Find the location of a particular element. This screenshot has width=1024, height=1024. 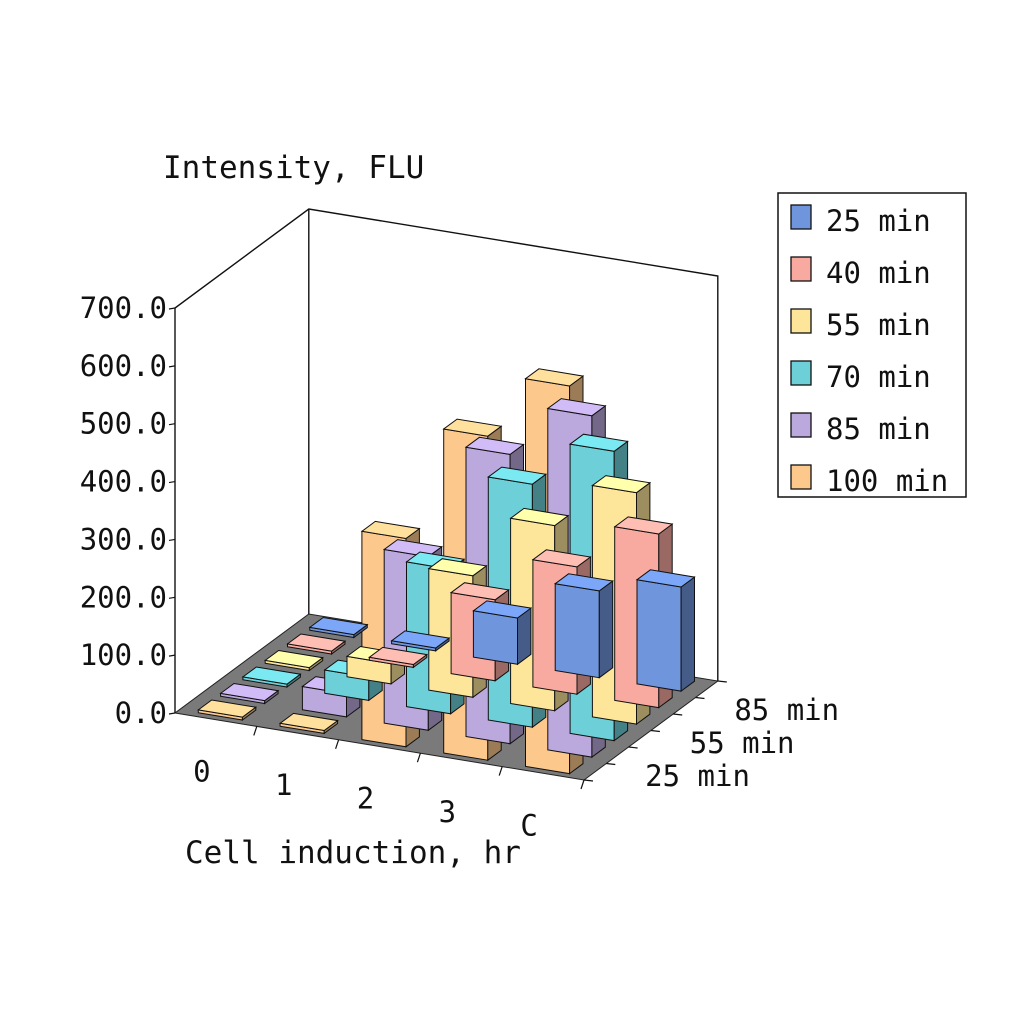

y-tick-label: 200.0 is located at coordinates (123, 597).